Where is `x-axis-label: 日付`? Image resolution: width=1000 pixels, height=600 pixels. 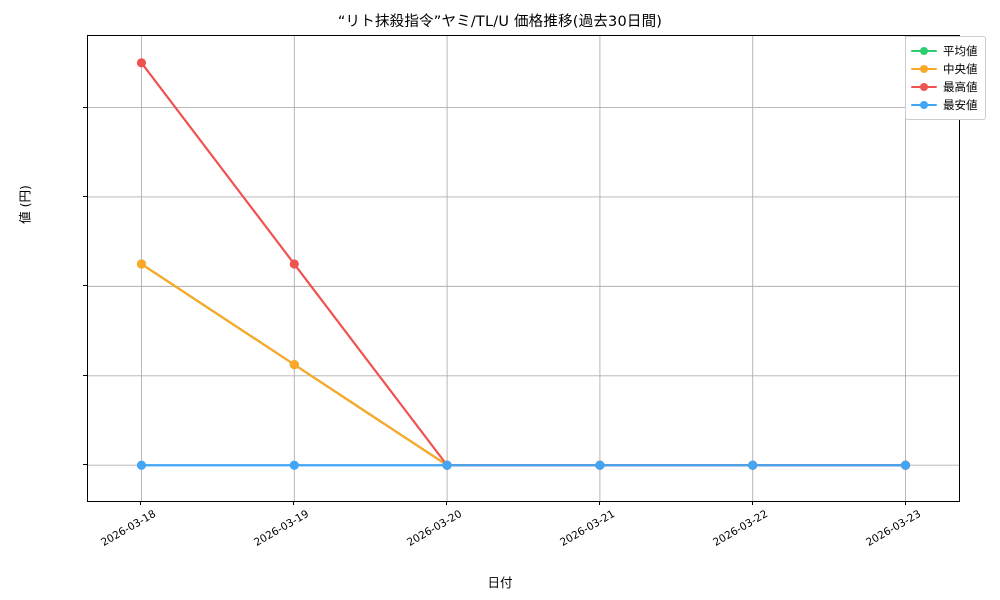
x-axis-label: 日付 is located at coordinates (500, 582).